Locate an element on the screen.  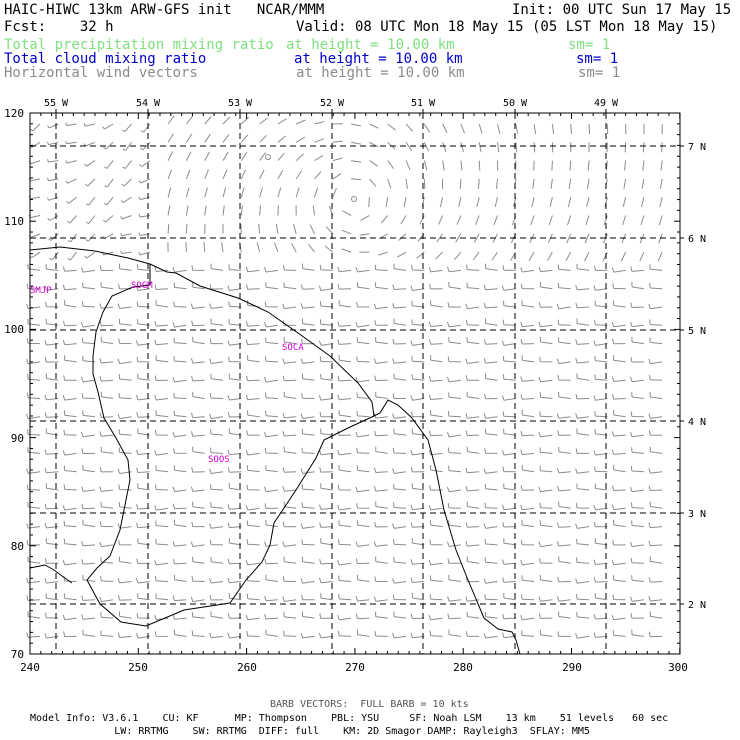
field-precip-height: at height = 10.00 km is located at coordinates (370, 45).